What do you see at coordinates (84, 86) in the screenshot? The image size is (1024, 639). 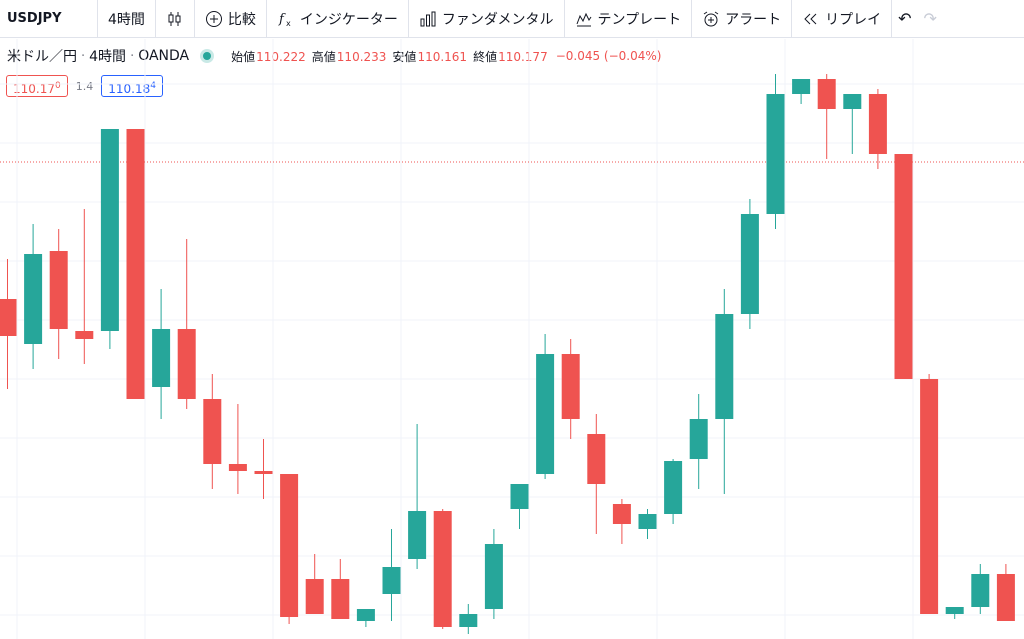 I see `spread-value: 1.4` at bounding box center [84, 86].